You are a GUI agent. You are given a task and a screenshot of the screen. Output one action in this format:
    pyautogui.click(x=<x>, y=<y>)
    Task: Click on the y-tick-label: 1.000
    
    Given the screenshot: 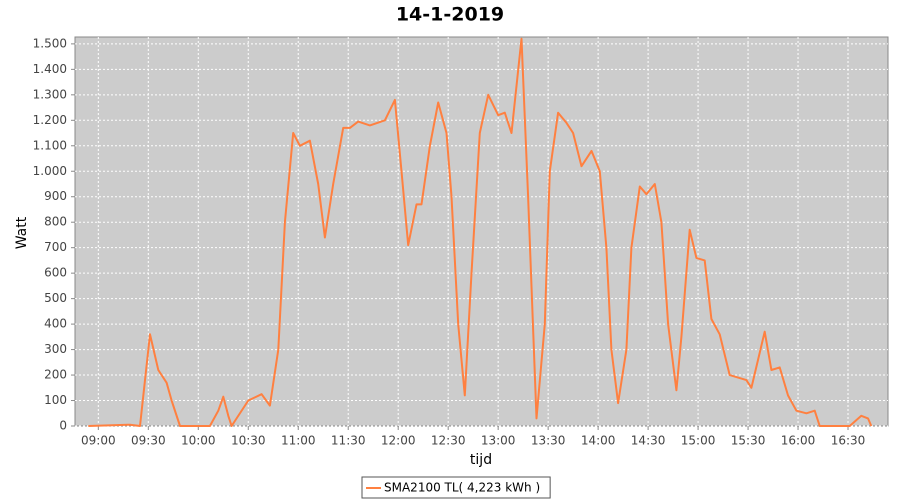 What is the action you would take?
    pyautogui.click(x=50, y=171)
    